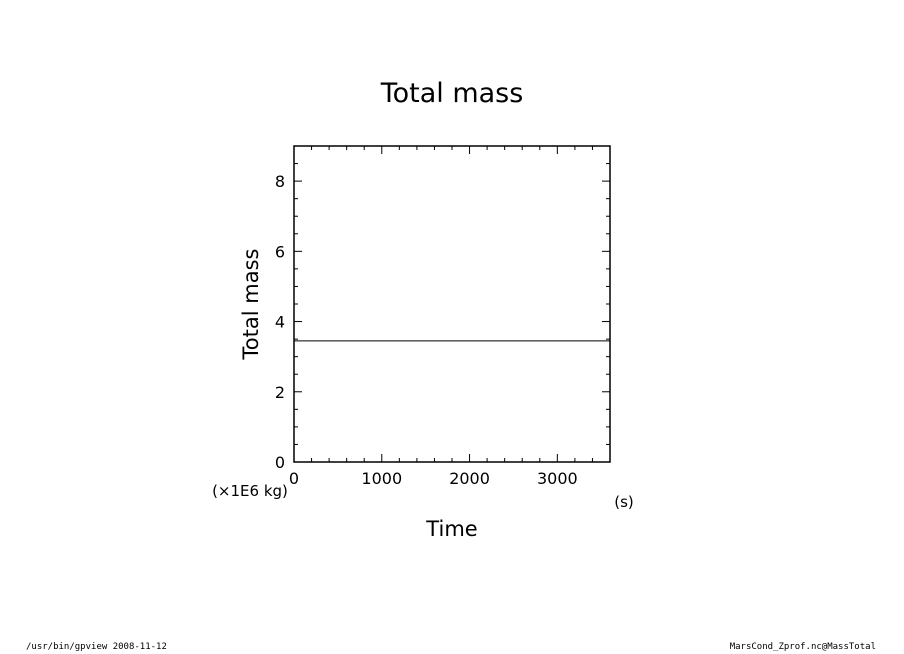 This screenshot has height=654, width=904. What do you see at coordinates (802, 647) in the screenshot?
I see `footer-right: MarsCond_Zprof.nc@MassTotal` at bounding box center [802, 647].